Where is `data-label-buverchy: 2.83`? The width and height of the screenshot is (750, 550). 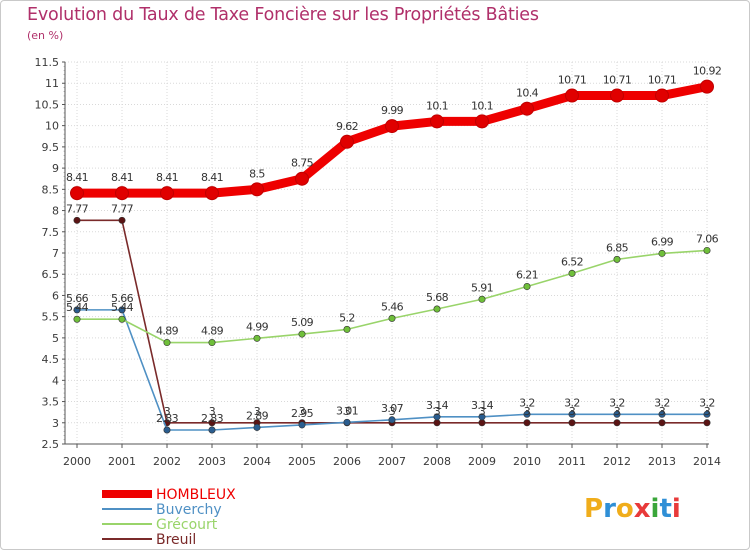
data-label-buverchy: 2.83 is located at coordinates (212, 418).